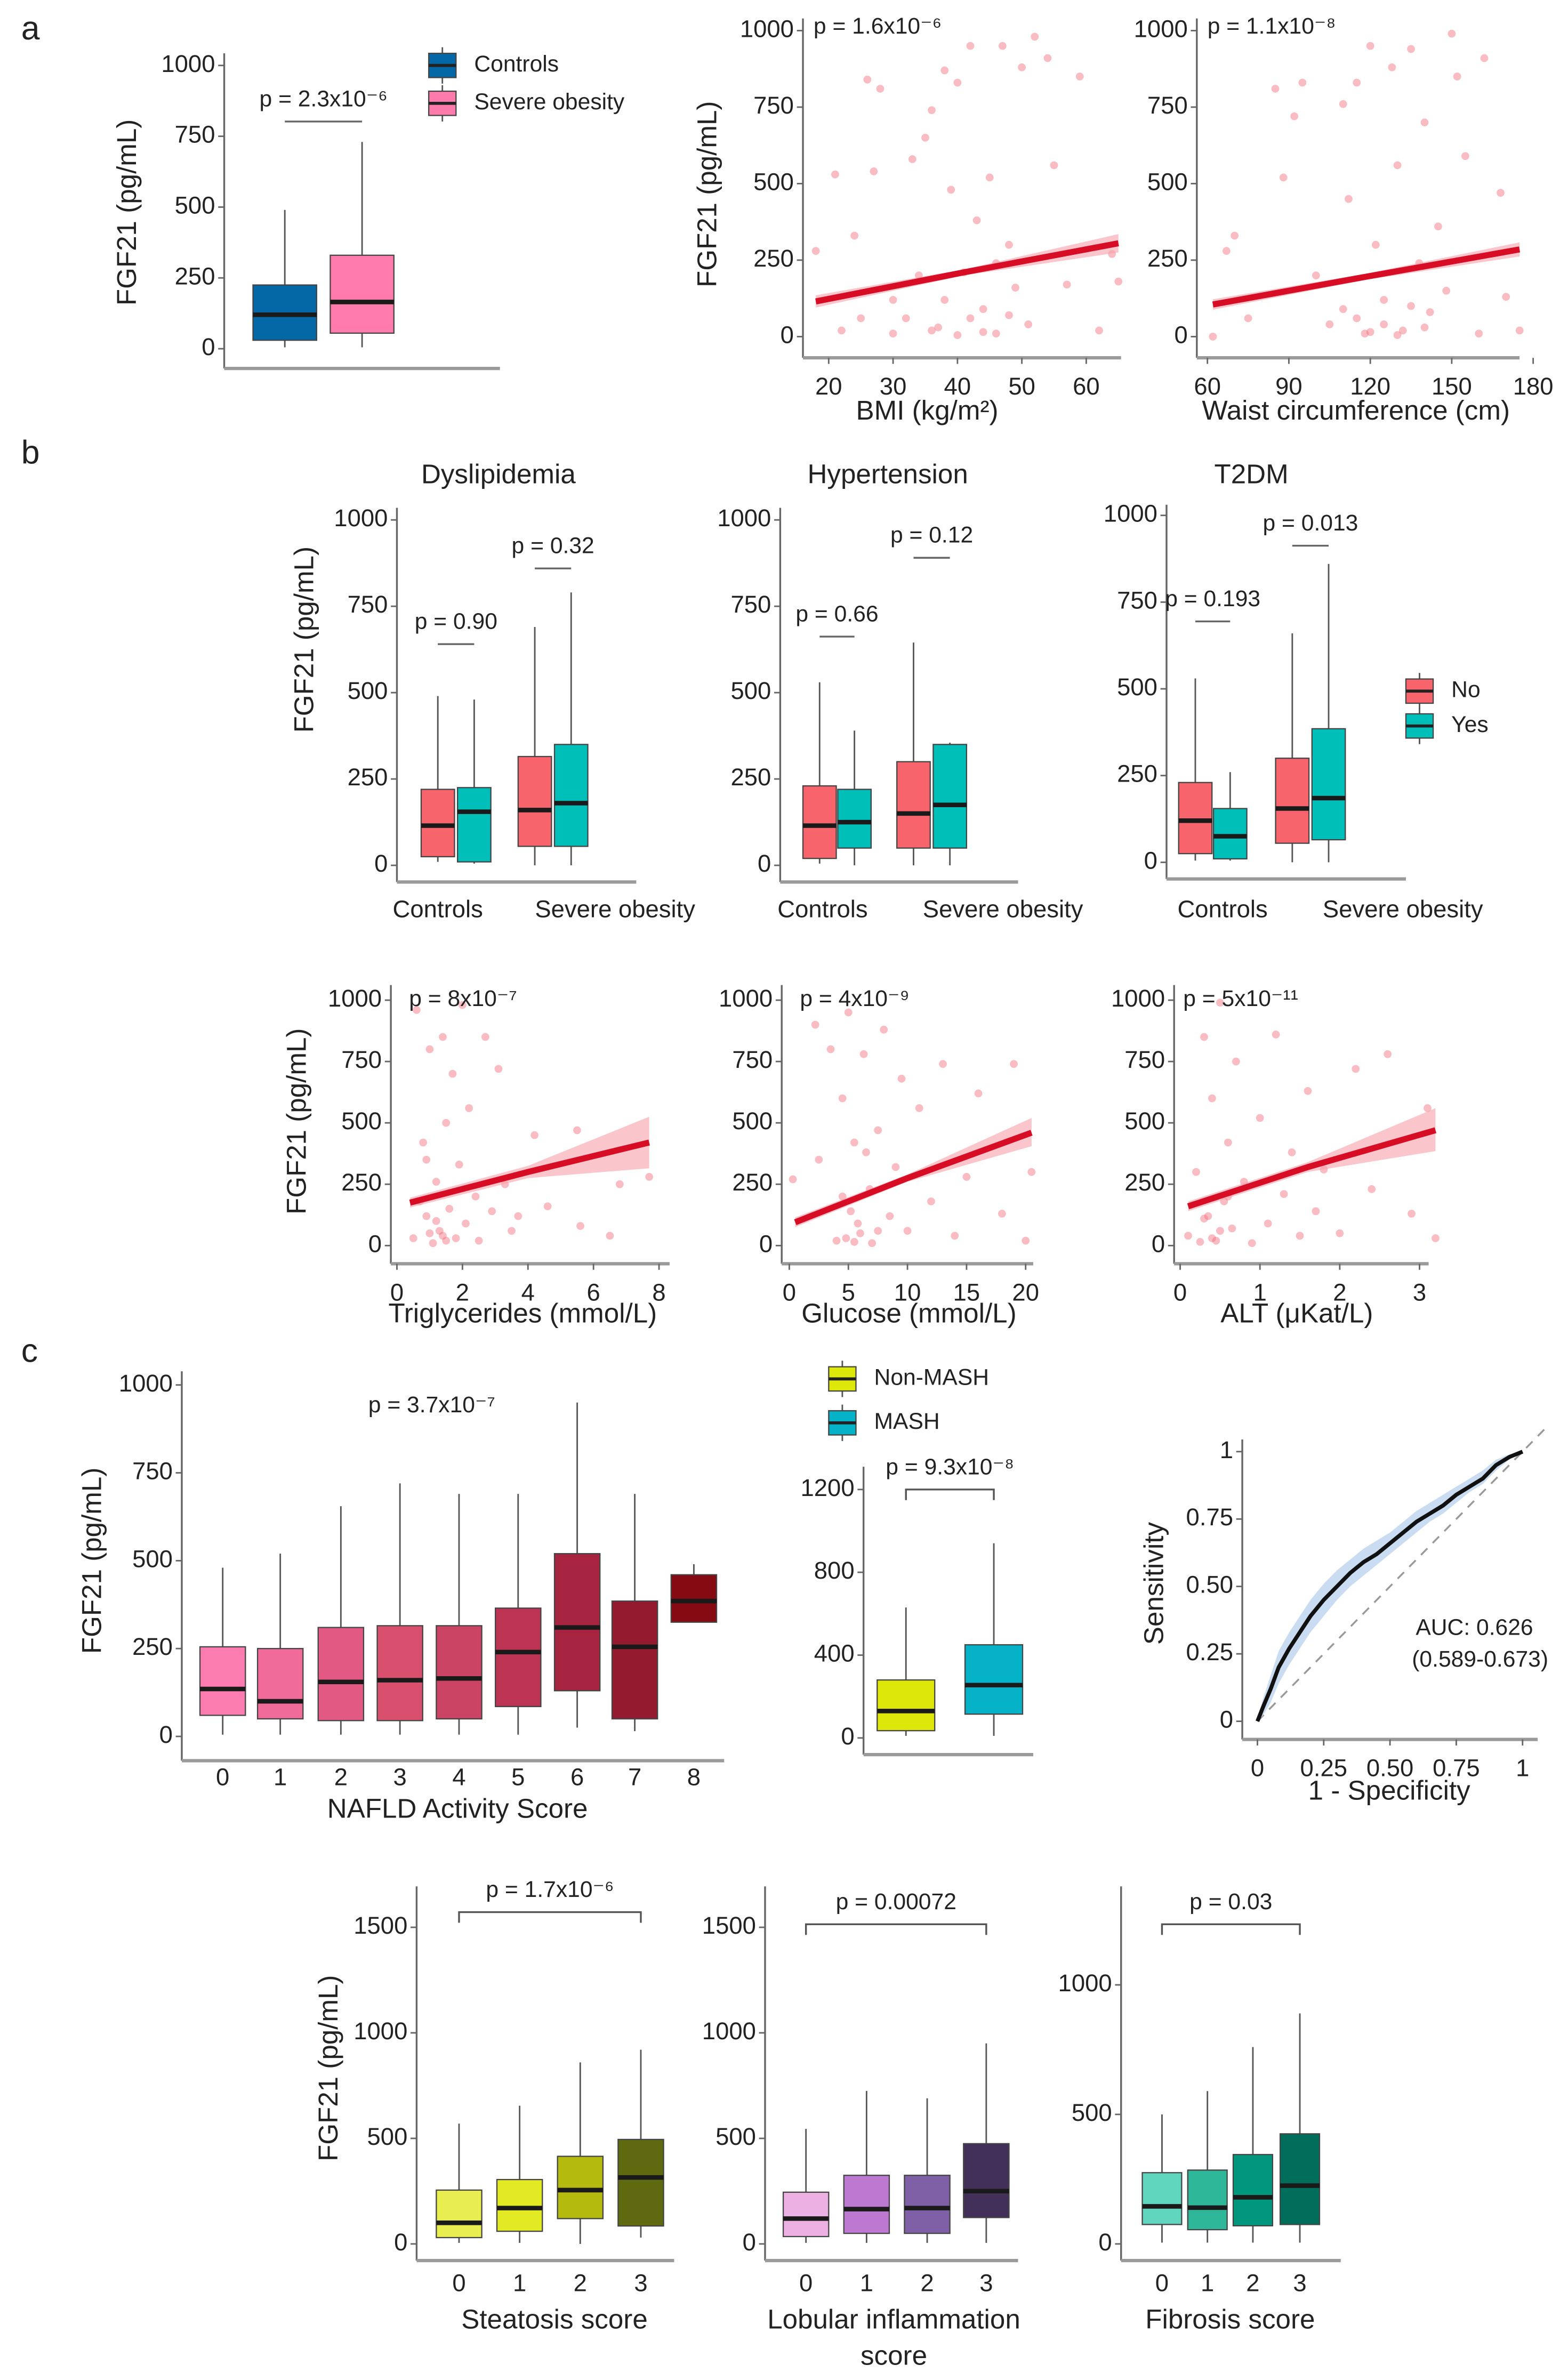 Image resolution: width=1568 pixels, height=2373 pixels. Describe the element at coordinates (458, 1777) in the screenshot. I see `category-label: 4` at that location.